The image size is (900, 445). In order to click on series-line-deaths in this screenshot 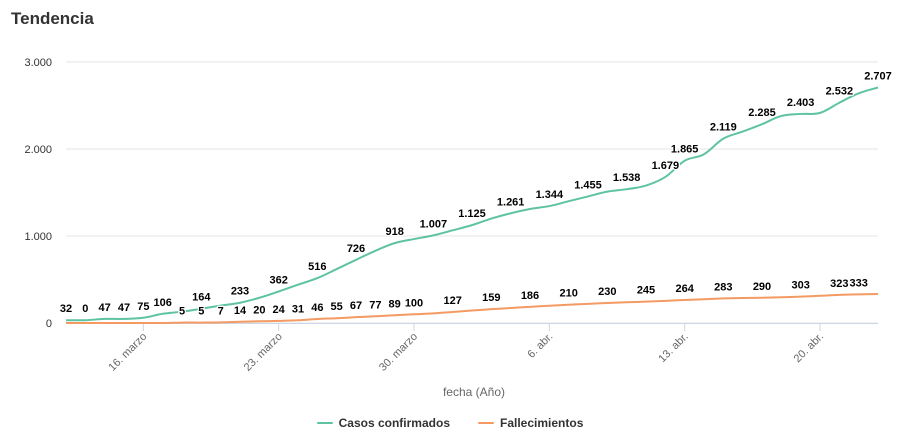, I will do `click(472, 309)`.